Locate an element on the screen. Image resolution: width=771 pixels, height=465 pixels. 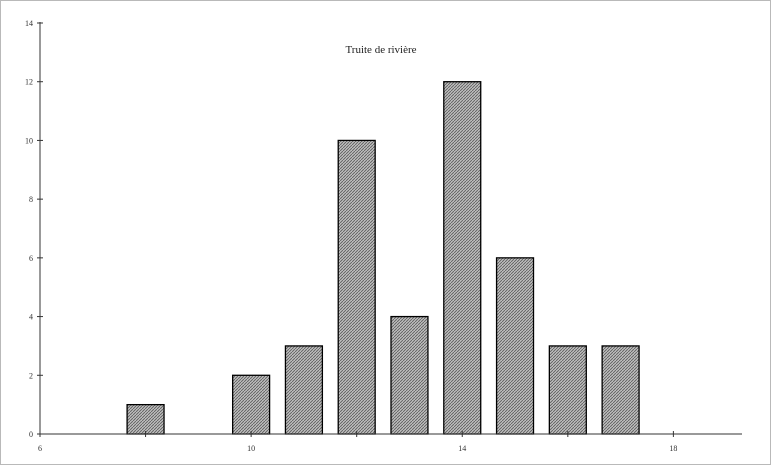
chart-title: Truite de rivière is located at coordinates (380, 50).